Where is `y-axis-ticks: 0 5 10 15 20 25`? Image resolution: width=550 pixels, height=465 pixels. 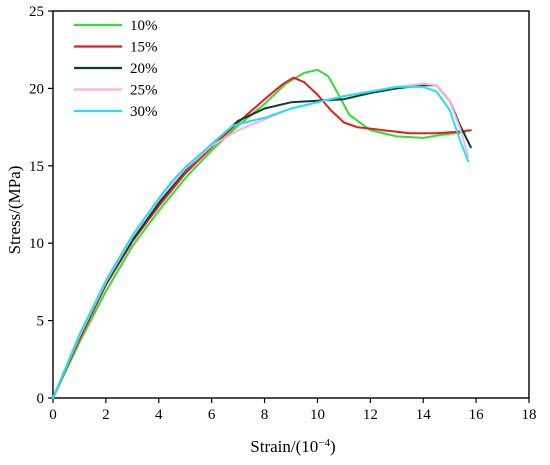 y-axis-ticks: 0 5 10 15 20 25 is located at coordinates (41, 205).